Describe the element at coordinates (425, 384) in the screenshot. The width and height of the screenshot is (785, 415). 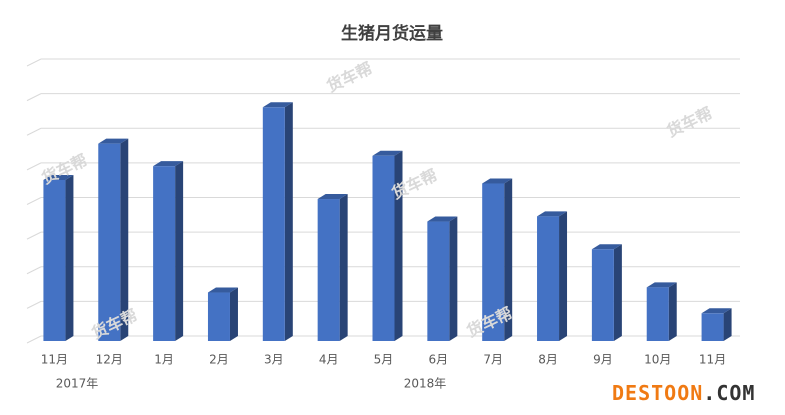
I see `year-label: 2018年` at that location.